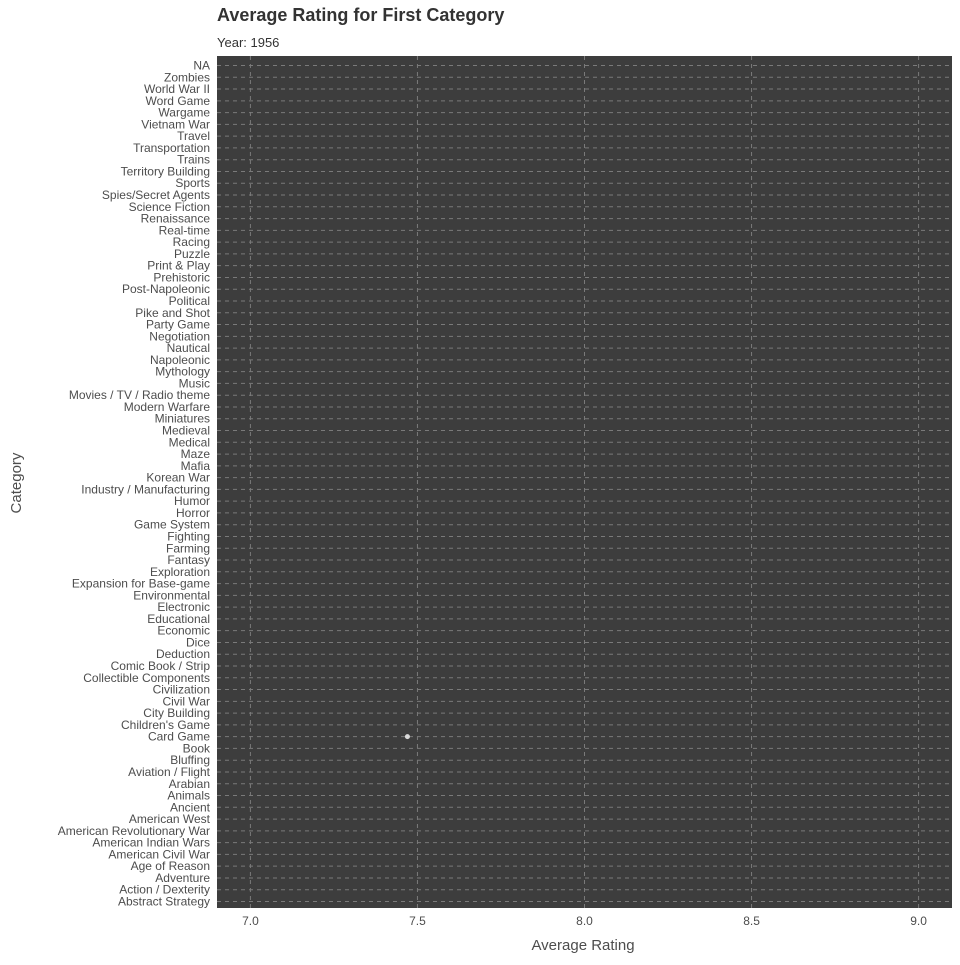  I want to click on y-tick-label: Travel, so click(193, 136).